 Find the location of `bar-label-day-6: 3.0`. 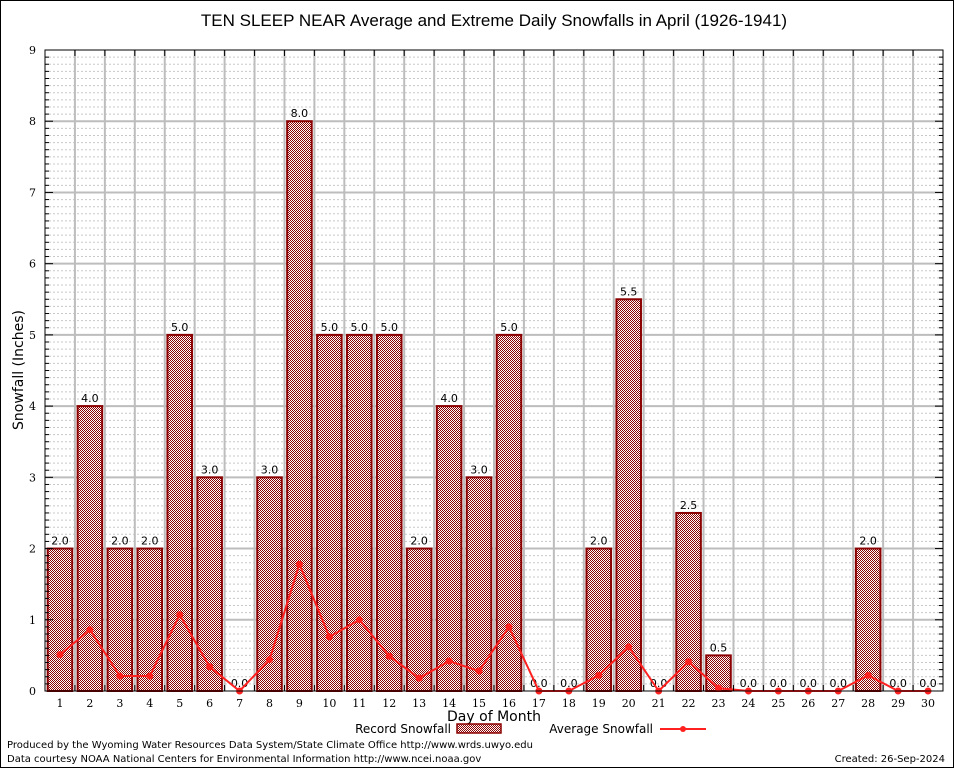

bar-label-day-6: 3.0 is located at coordinates (210, 469).